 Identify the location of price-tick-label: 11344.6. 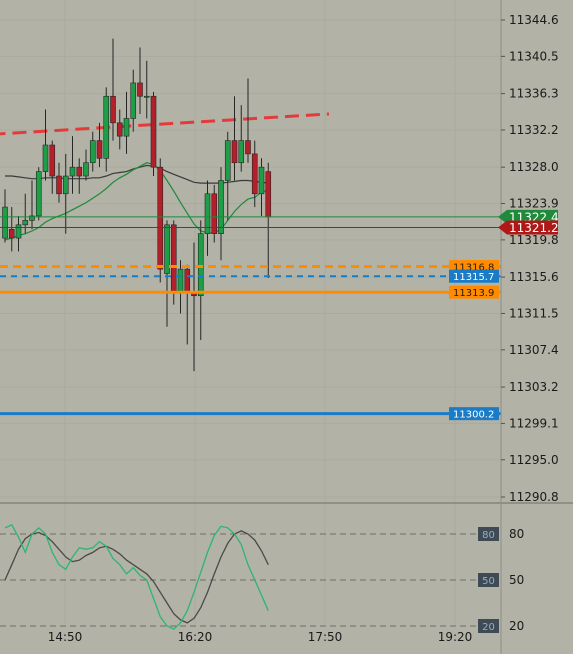
(534, 20).